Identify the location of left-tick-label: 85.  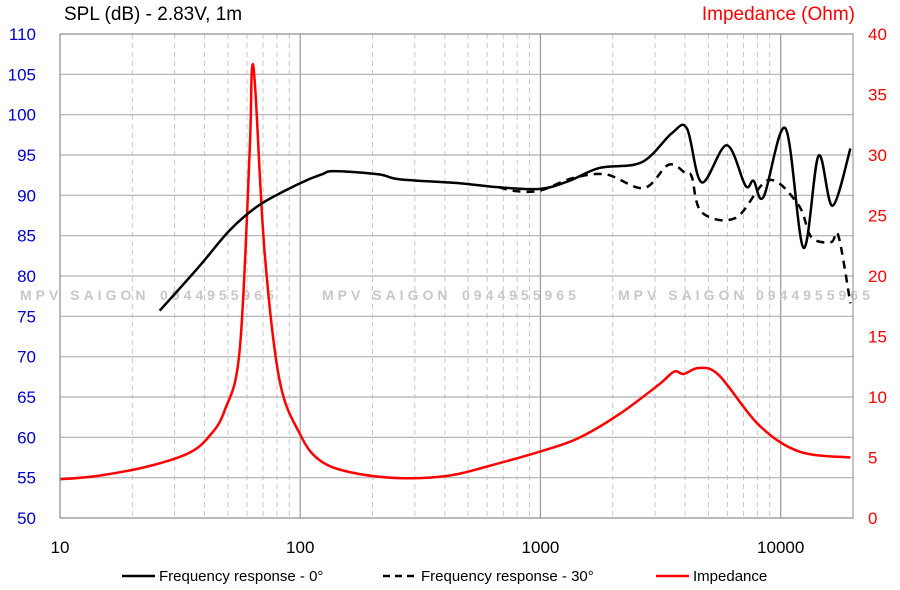
(26, 236).